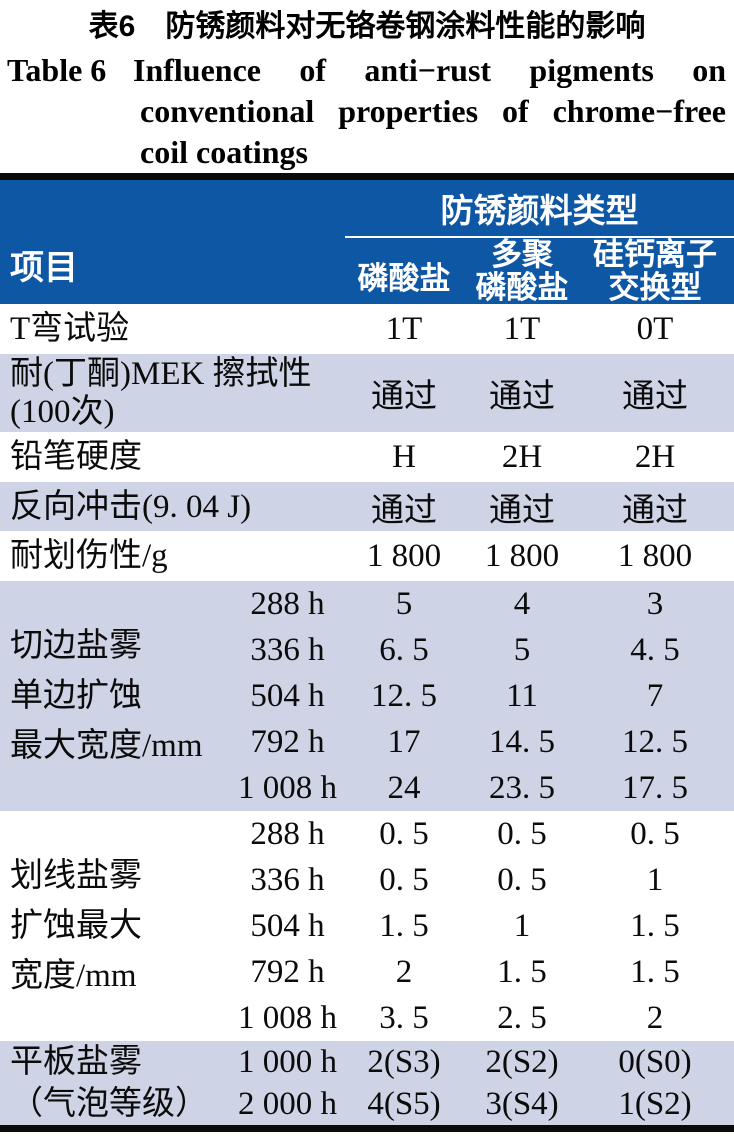  Describe the element at coordinates (433, 111) in the screenshot. I see `caption-en-text-2: conventional properties of chrome−free` at that location.